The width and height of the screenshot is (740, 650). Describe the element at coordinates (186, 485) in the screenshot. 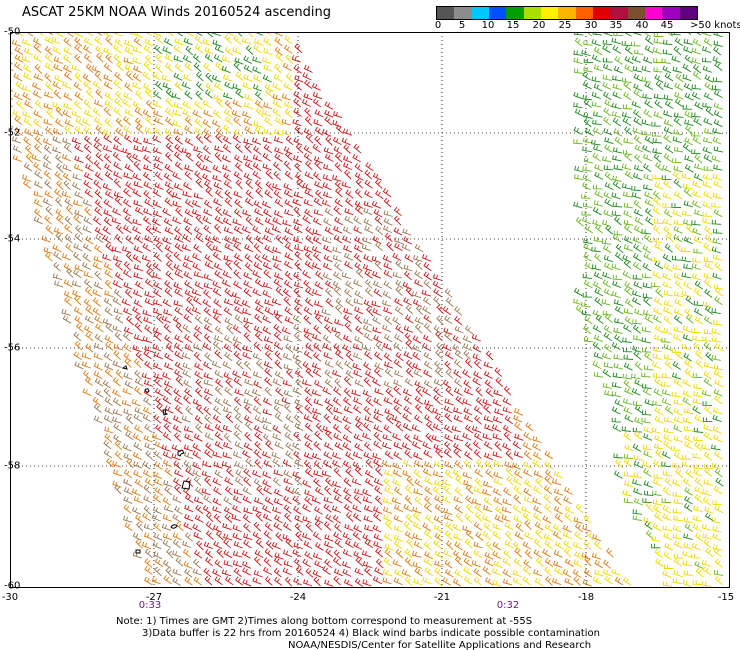

I see `island-outline` at that location.